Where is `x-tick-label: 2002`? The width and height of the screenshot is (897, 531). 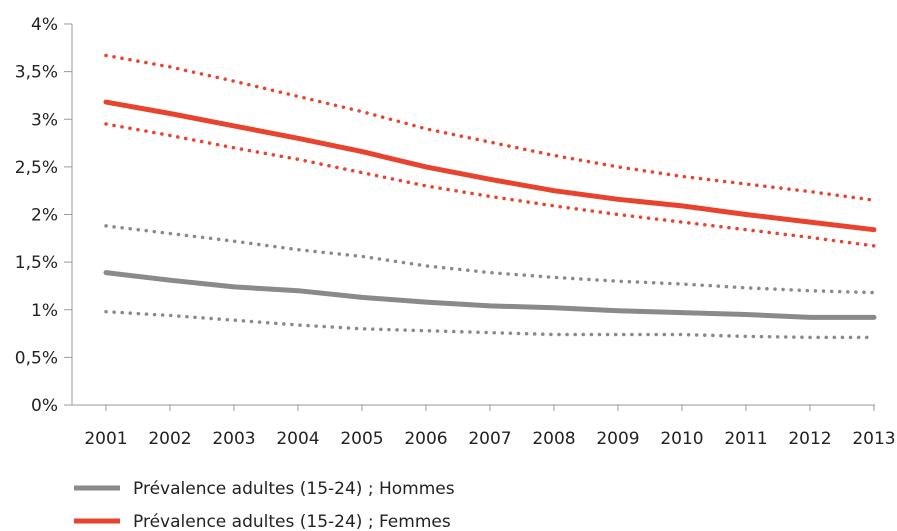 x-tick-label: 2002 is located at coordinates (169, 439).